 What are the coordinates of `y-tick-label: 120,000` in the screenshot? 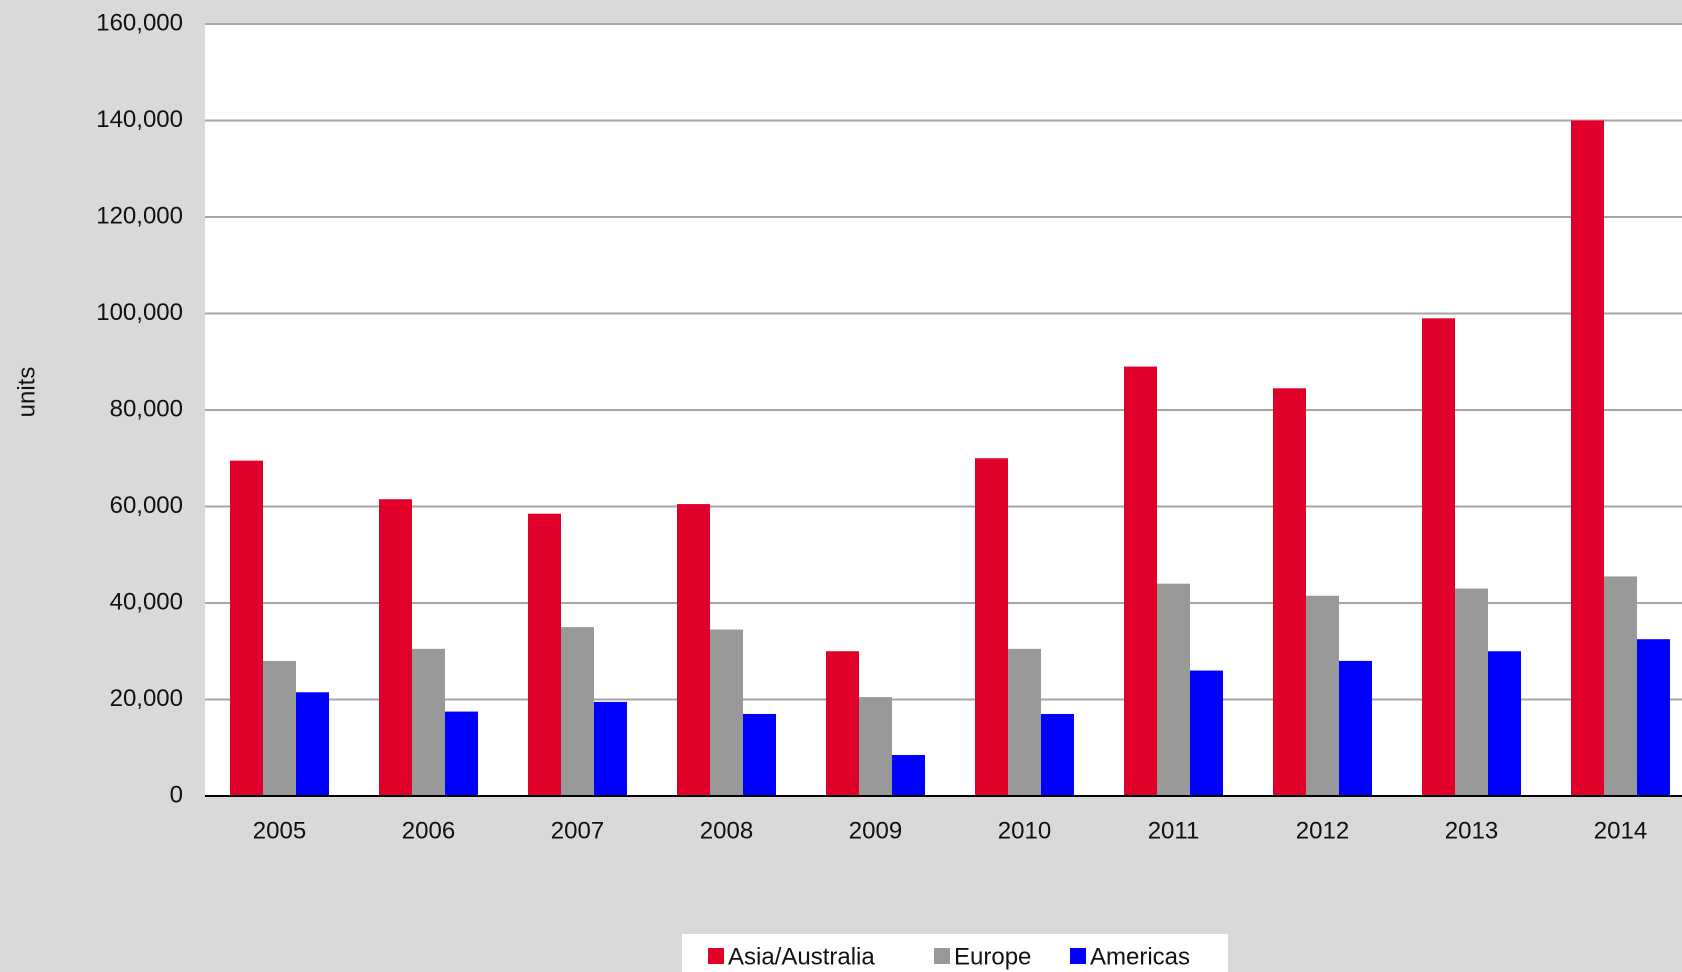 It's located at (139, 215).